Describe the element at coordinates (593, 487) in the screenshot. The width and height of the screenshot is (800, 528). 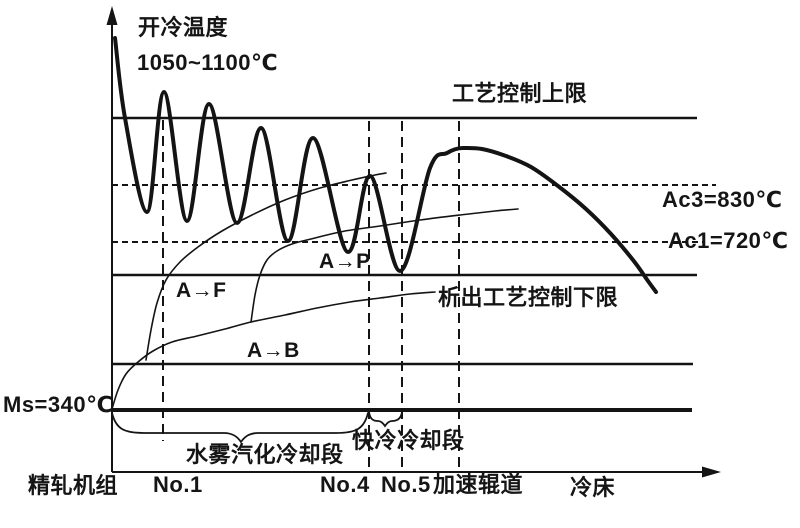
I see `label-cooling-bed: 冷床` at that location.